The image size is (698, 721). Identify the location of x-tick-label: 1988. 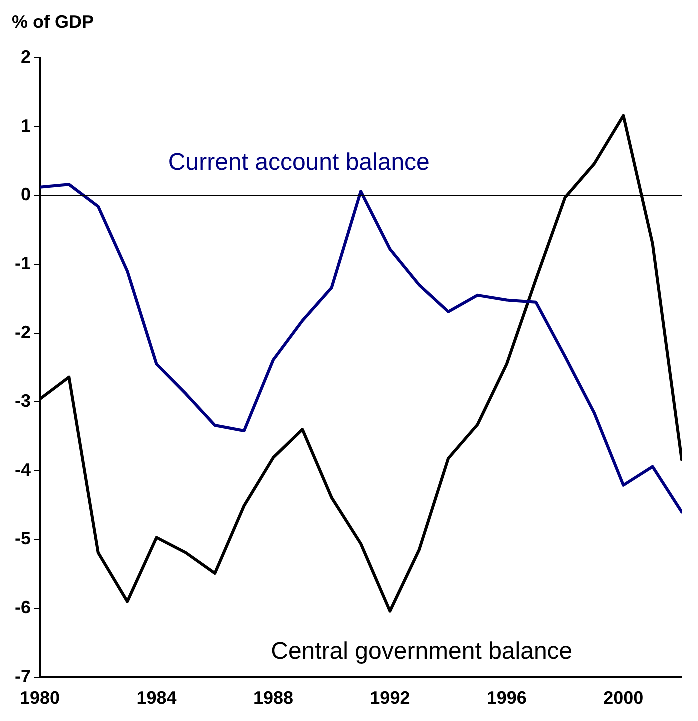
(273, 698).